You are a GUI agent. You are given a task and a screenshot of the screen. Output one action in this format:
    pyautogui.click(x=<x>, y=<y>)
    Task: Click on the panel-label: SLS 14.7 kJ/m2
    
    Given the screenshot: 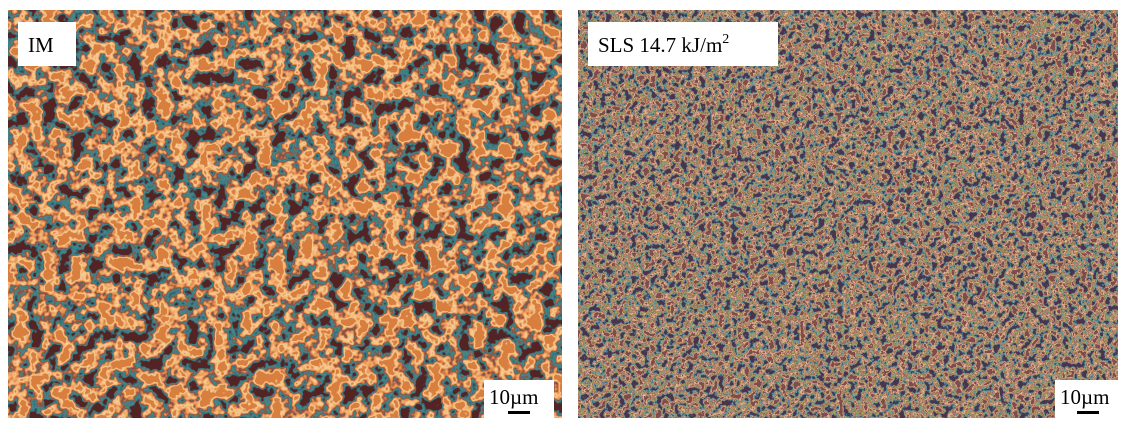 What is the action you would take?
    pyautogui.click(x=663, y=44)
    